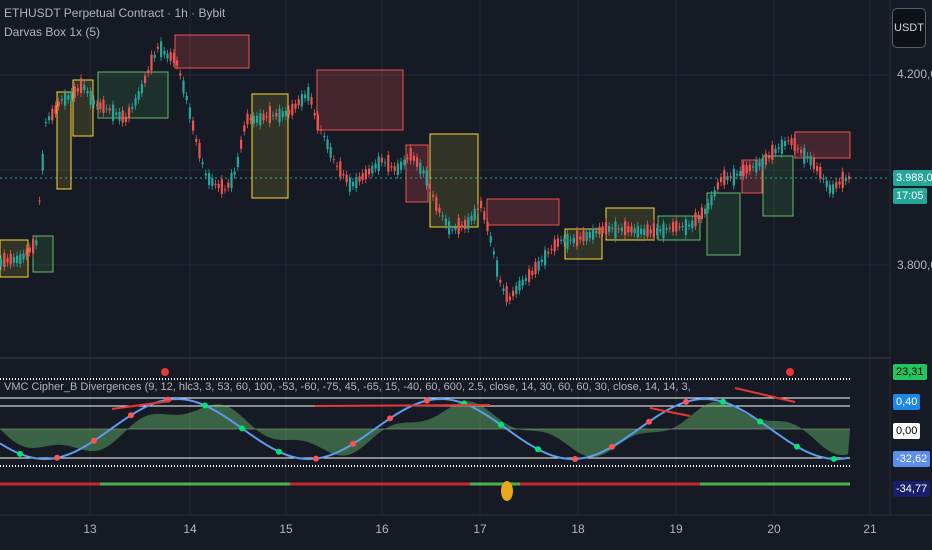  I want to click on time-label: 17, so click(480, 529).